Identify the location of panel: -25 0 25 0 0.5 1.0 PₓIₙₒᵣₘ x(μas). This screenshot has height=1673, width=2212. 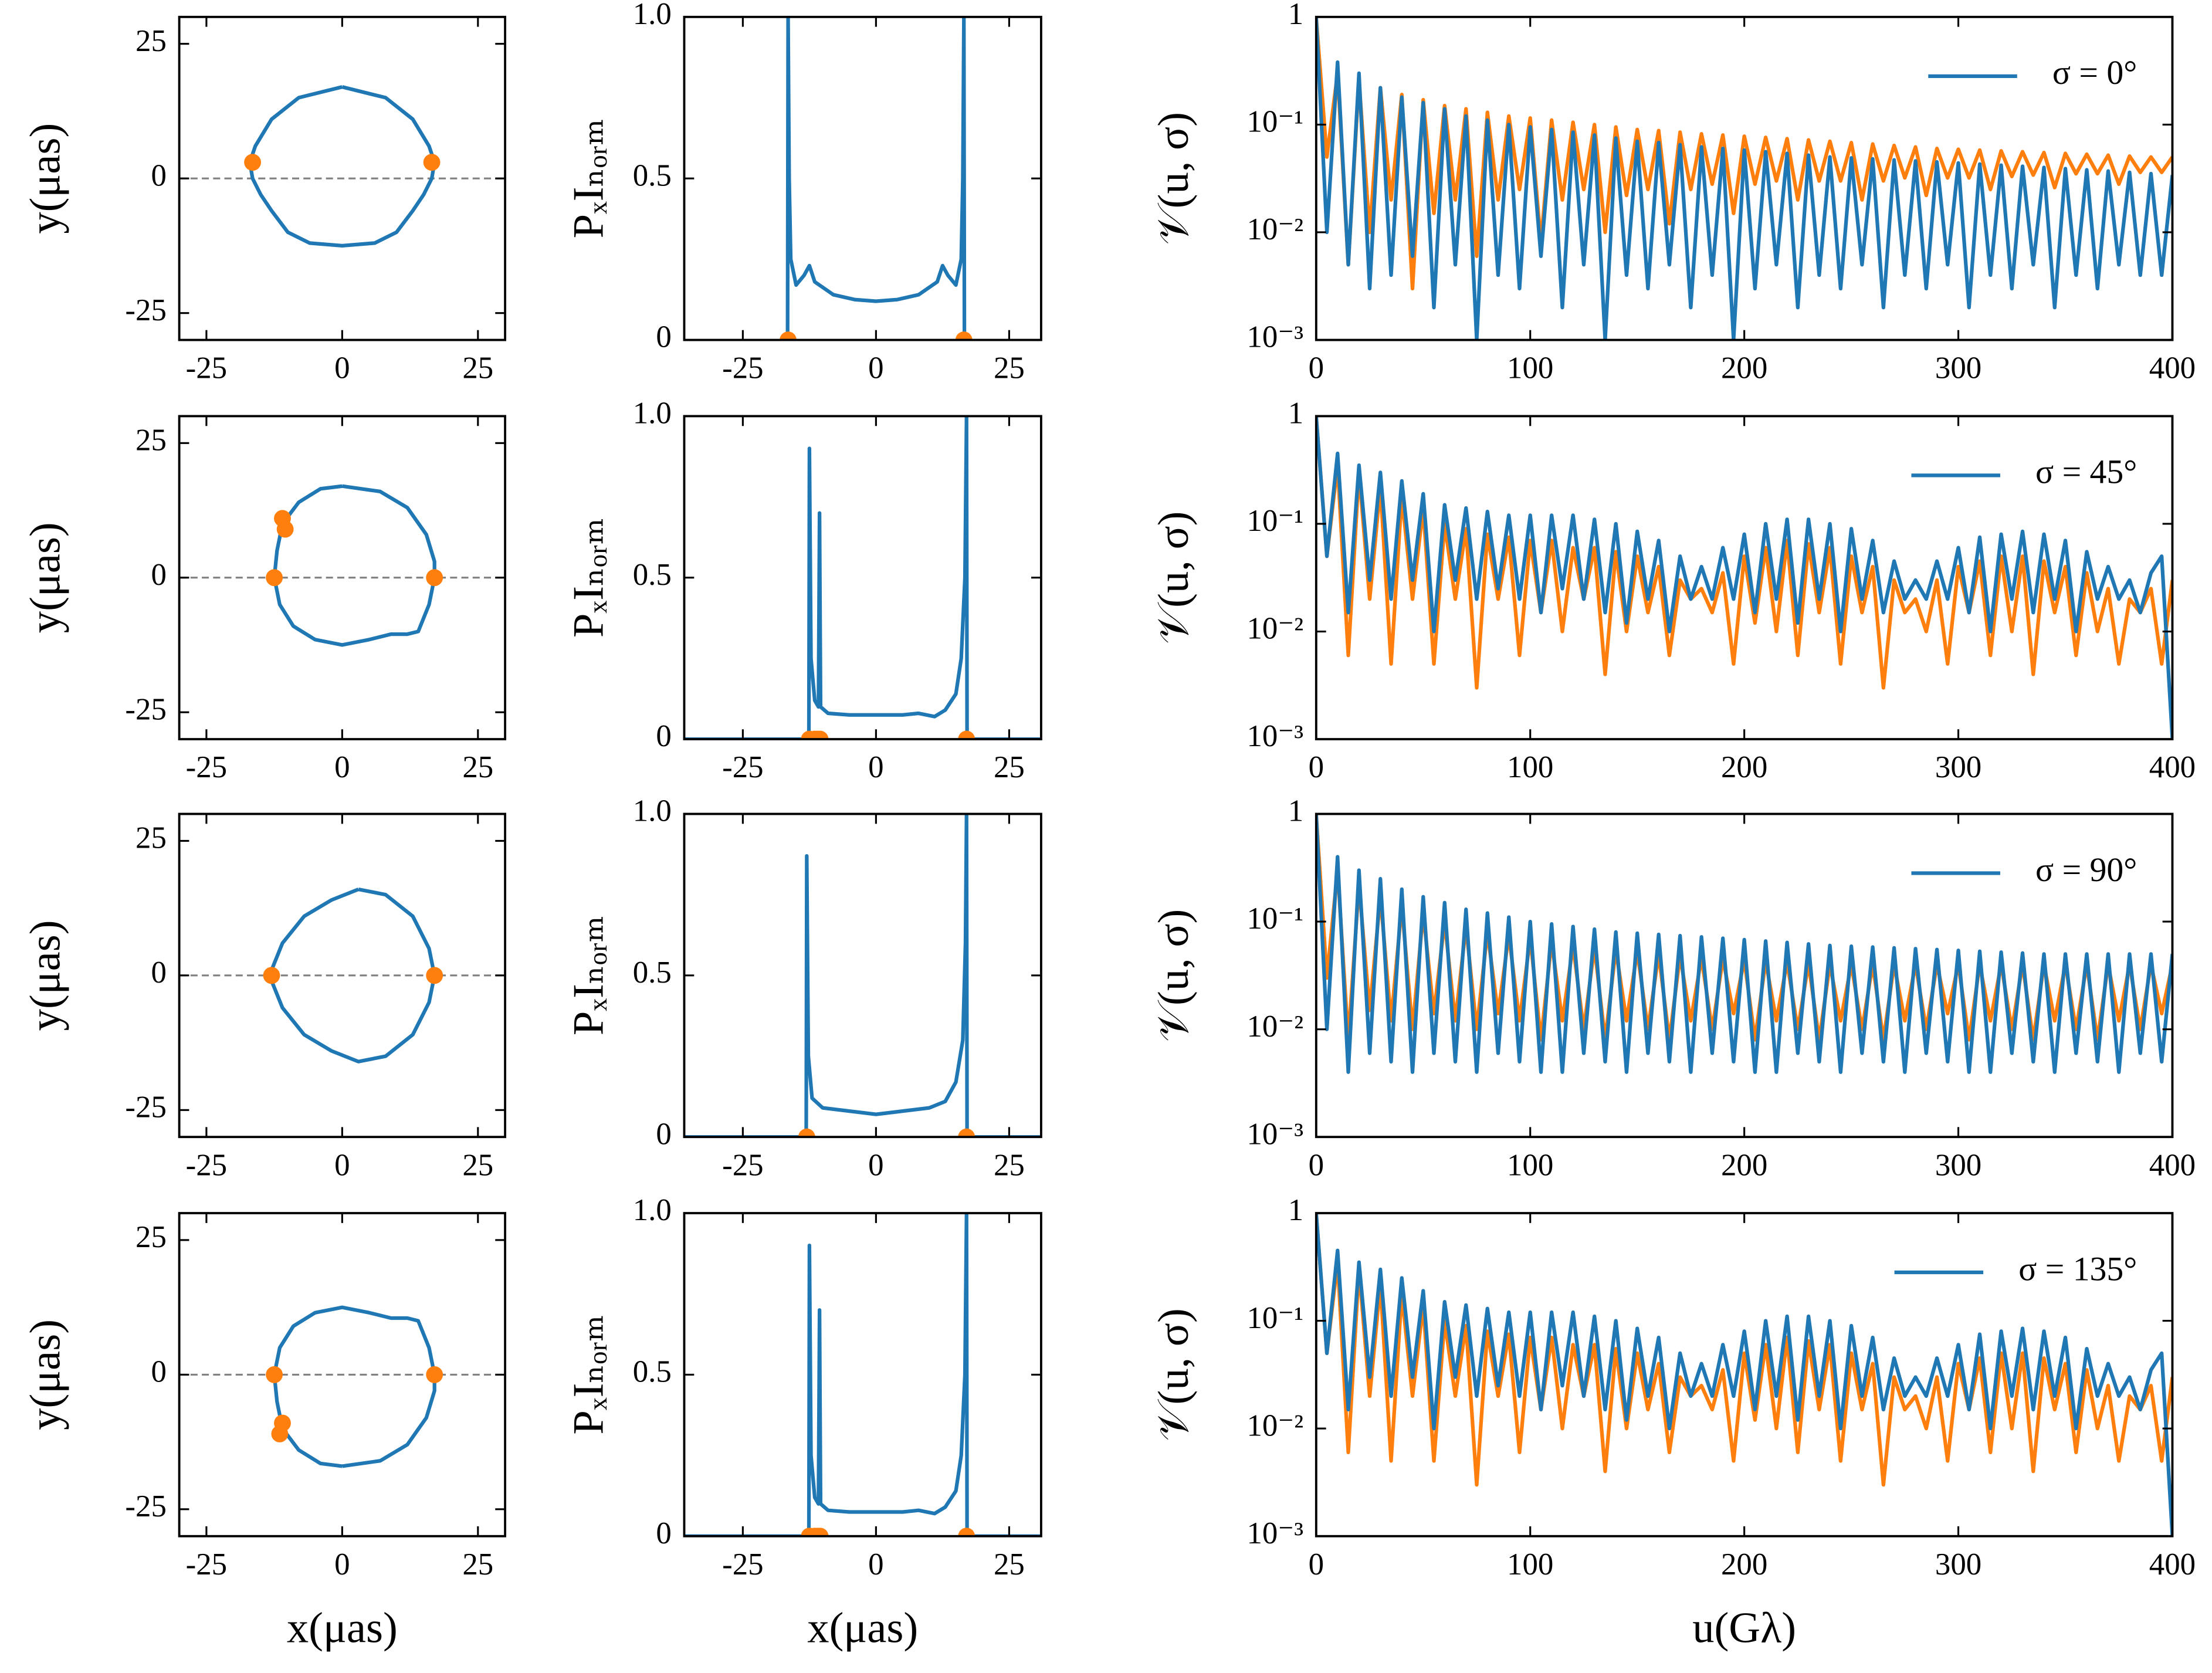
(803, 1422).